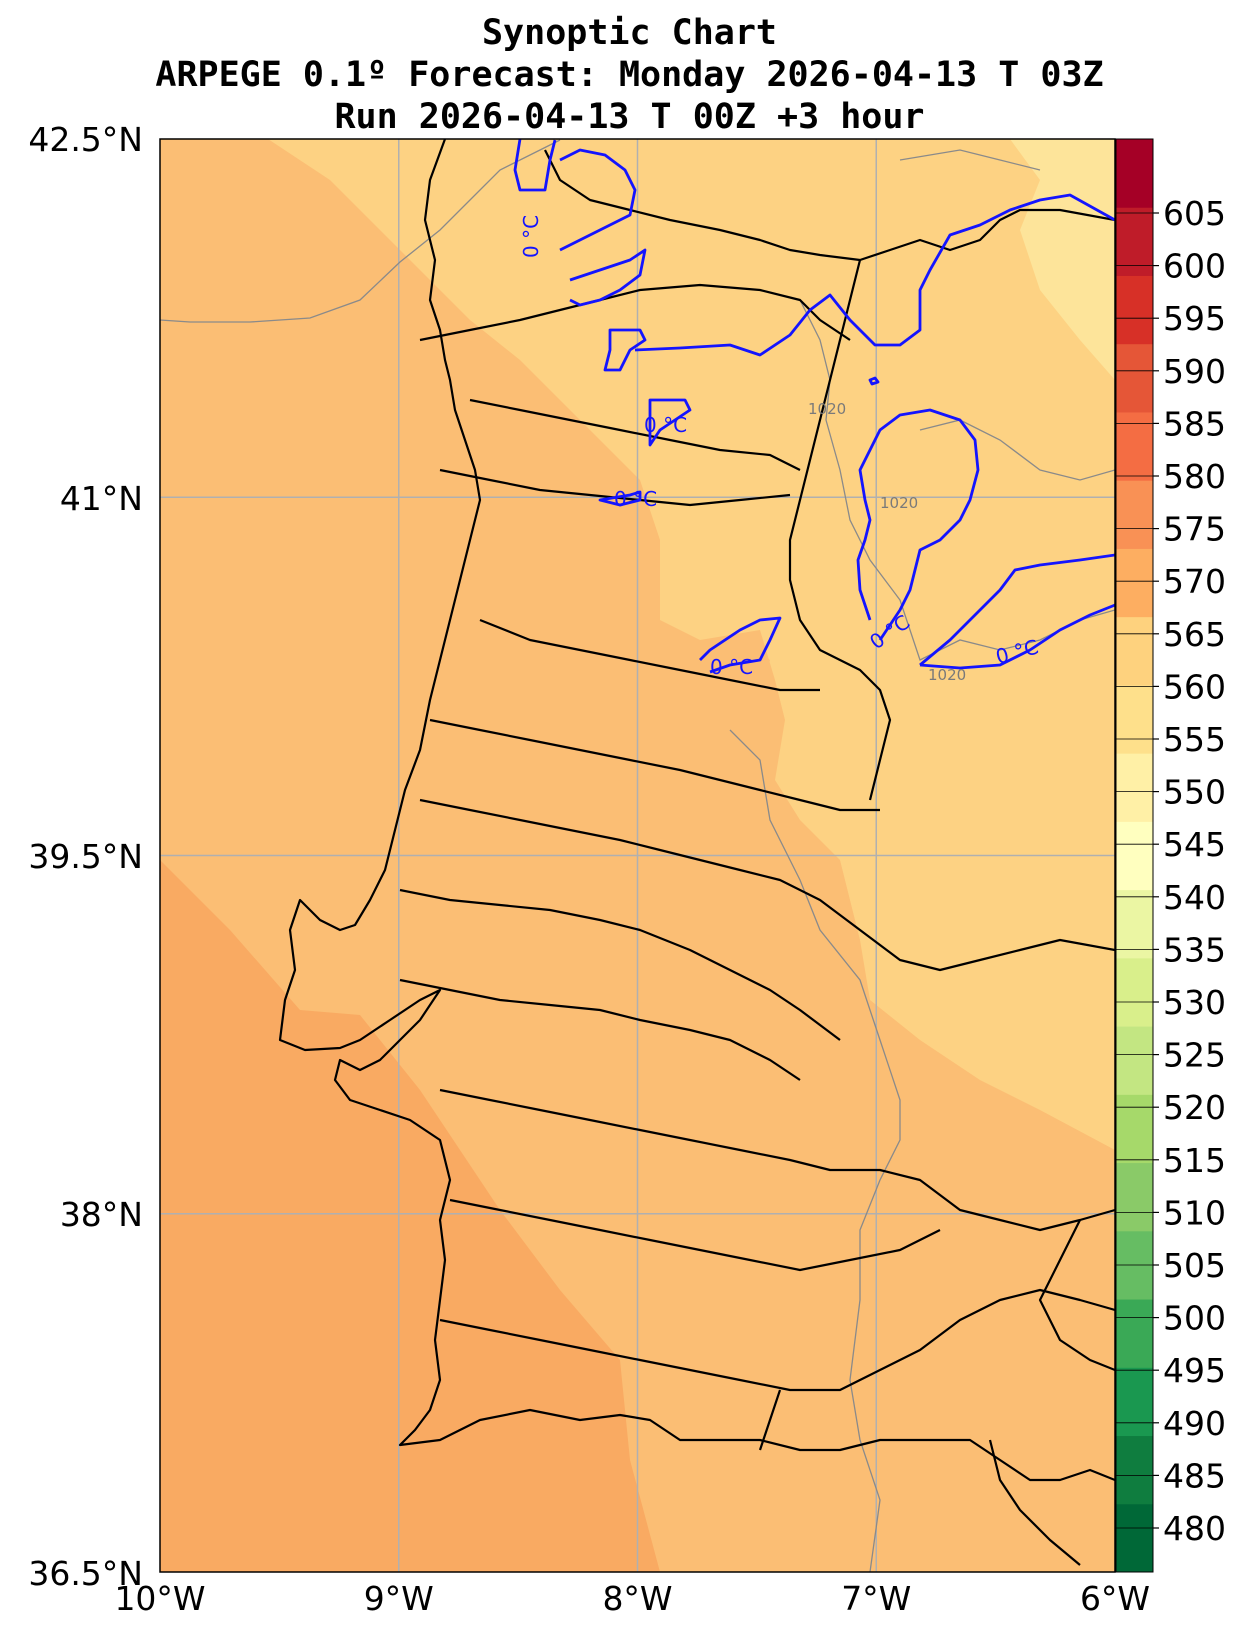 The image size is (1259, 1646). What do you see at coordinates (85, 139) in the screenshot?
I see `lat-label: 42.5°N` at bounding box center [85, 139].